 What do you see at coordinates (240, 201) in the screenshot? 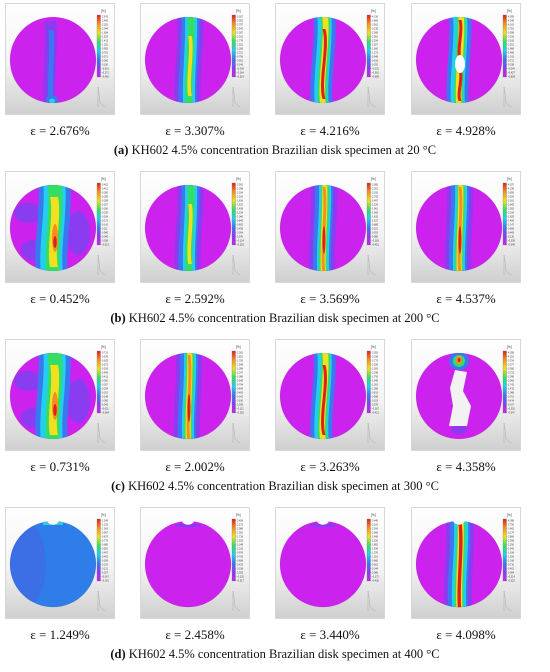
I see `legend-tick-label: 1.816` at bounding box center [240, 201].